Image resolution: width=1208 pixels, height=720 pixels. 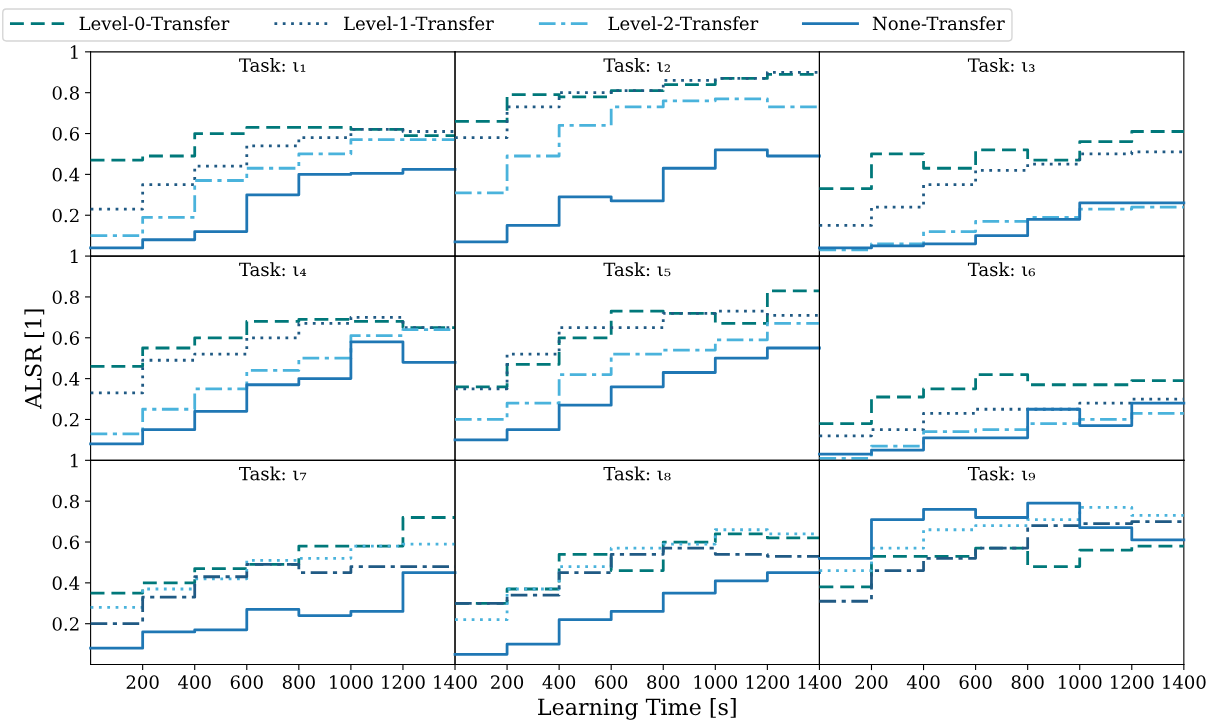 I want to click on legend-label: Level-2-Transfer, so click(x=683, y=23).